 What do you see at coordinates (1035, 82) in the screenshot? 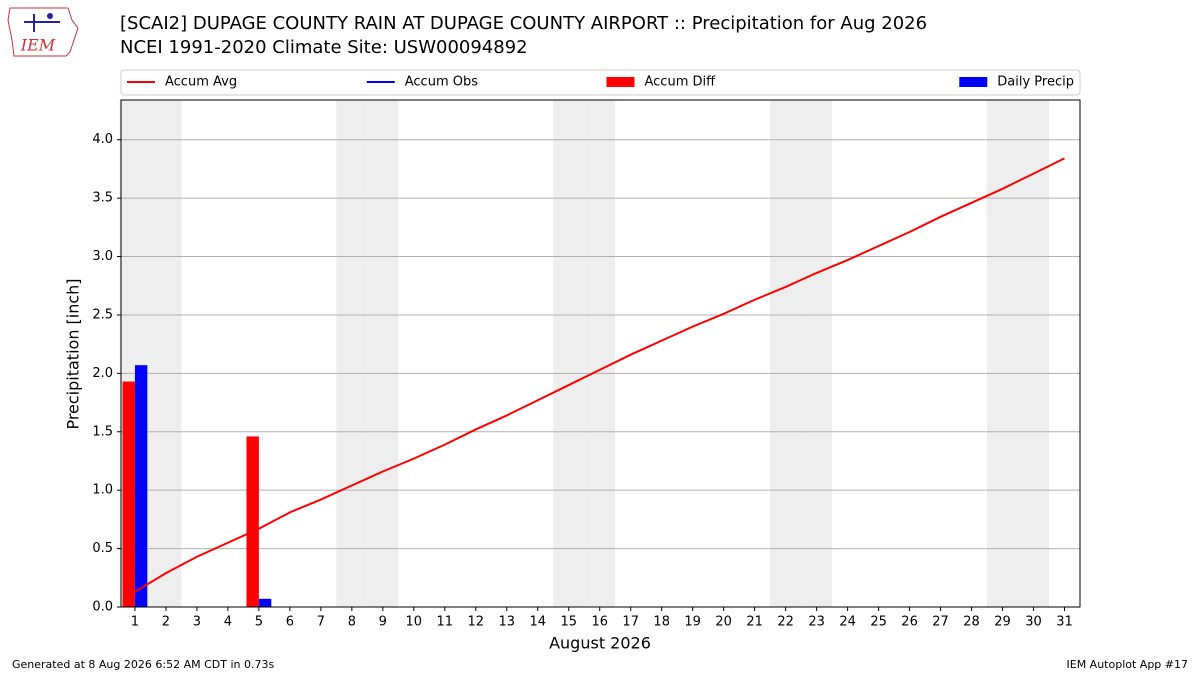
I see `legend-label: Daily Precip` at bounding box center [1035, 82].